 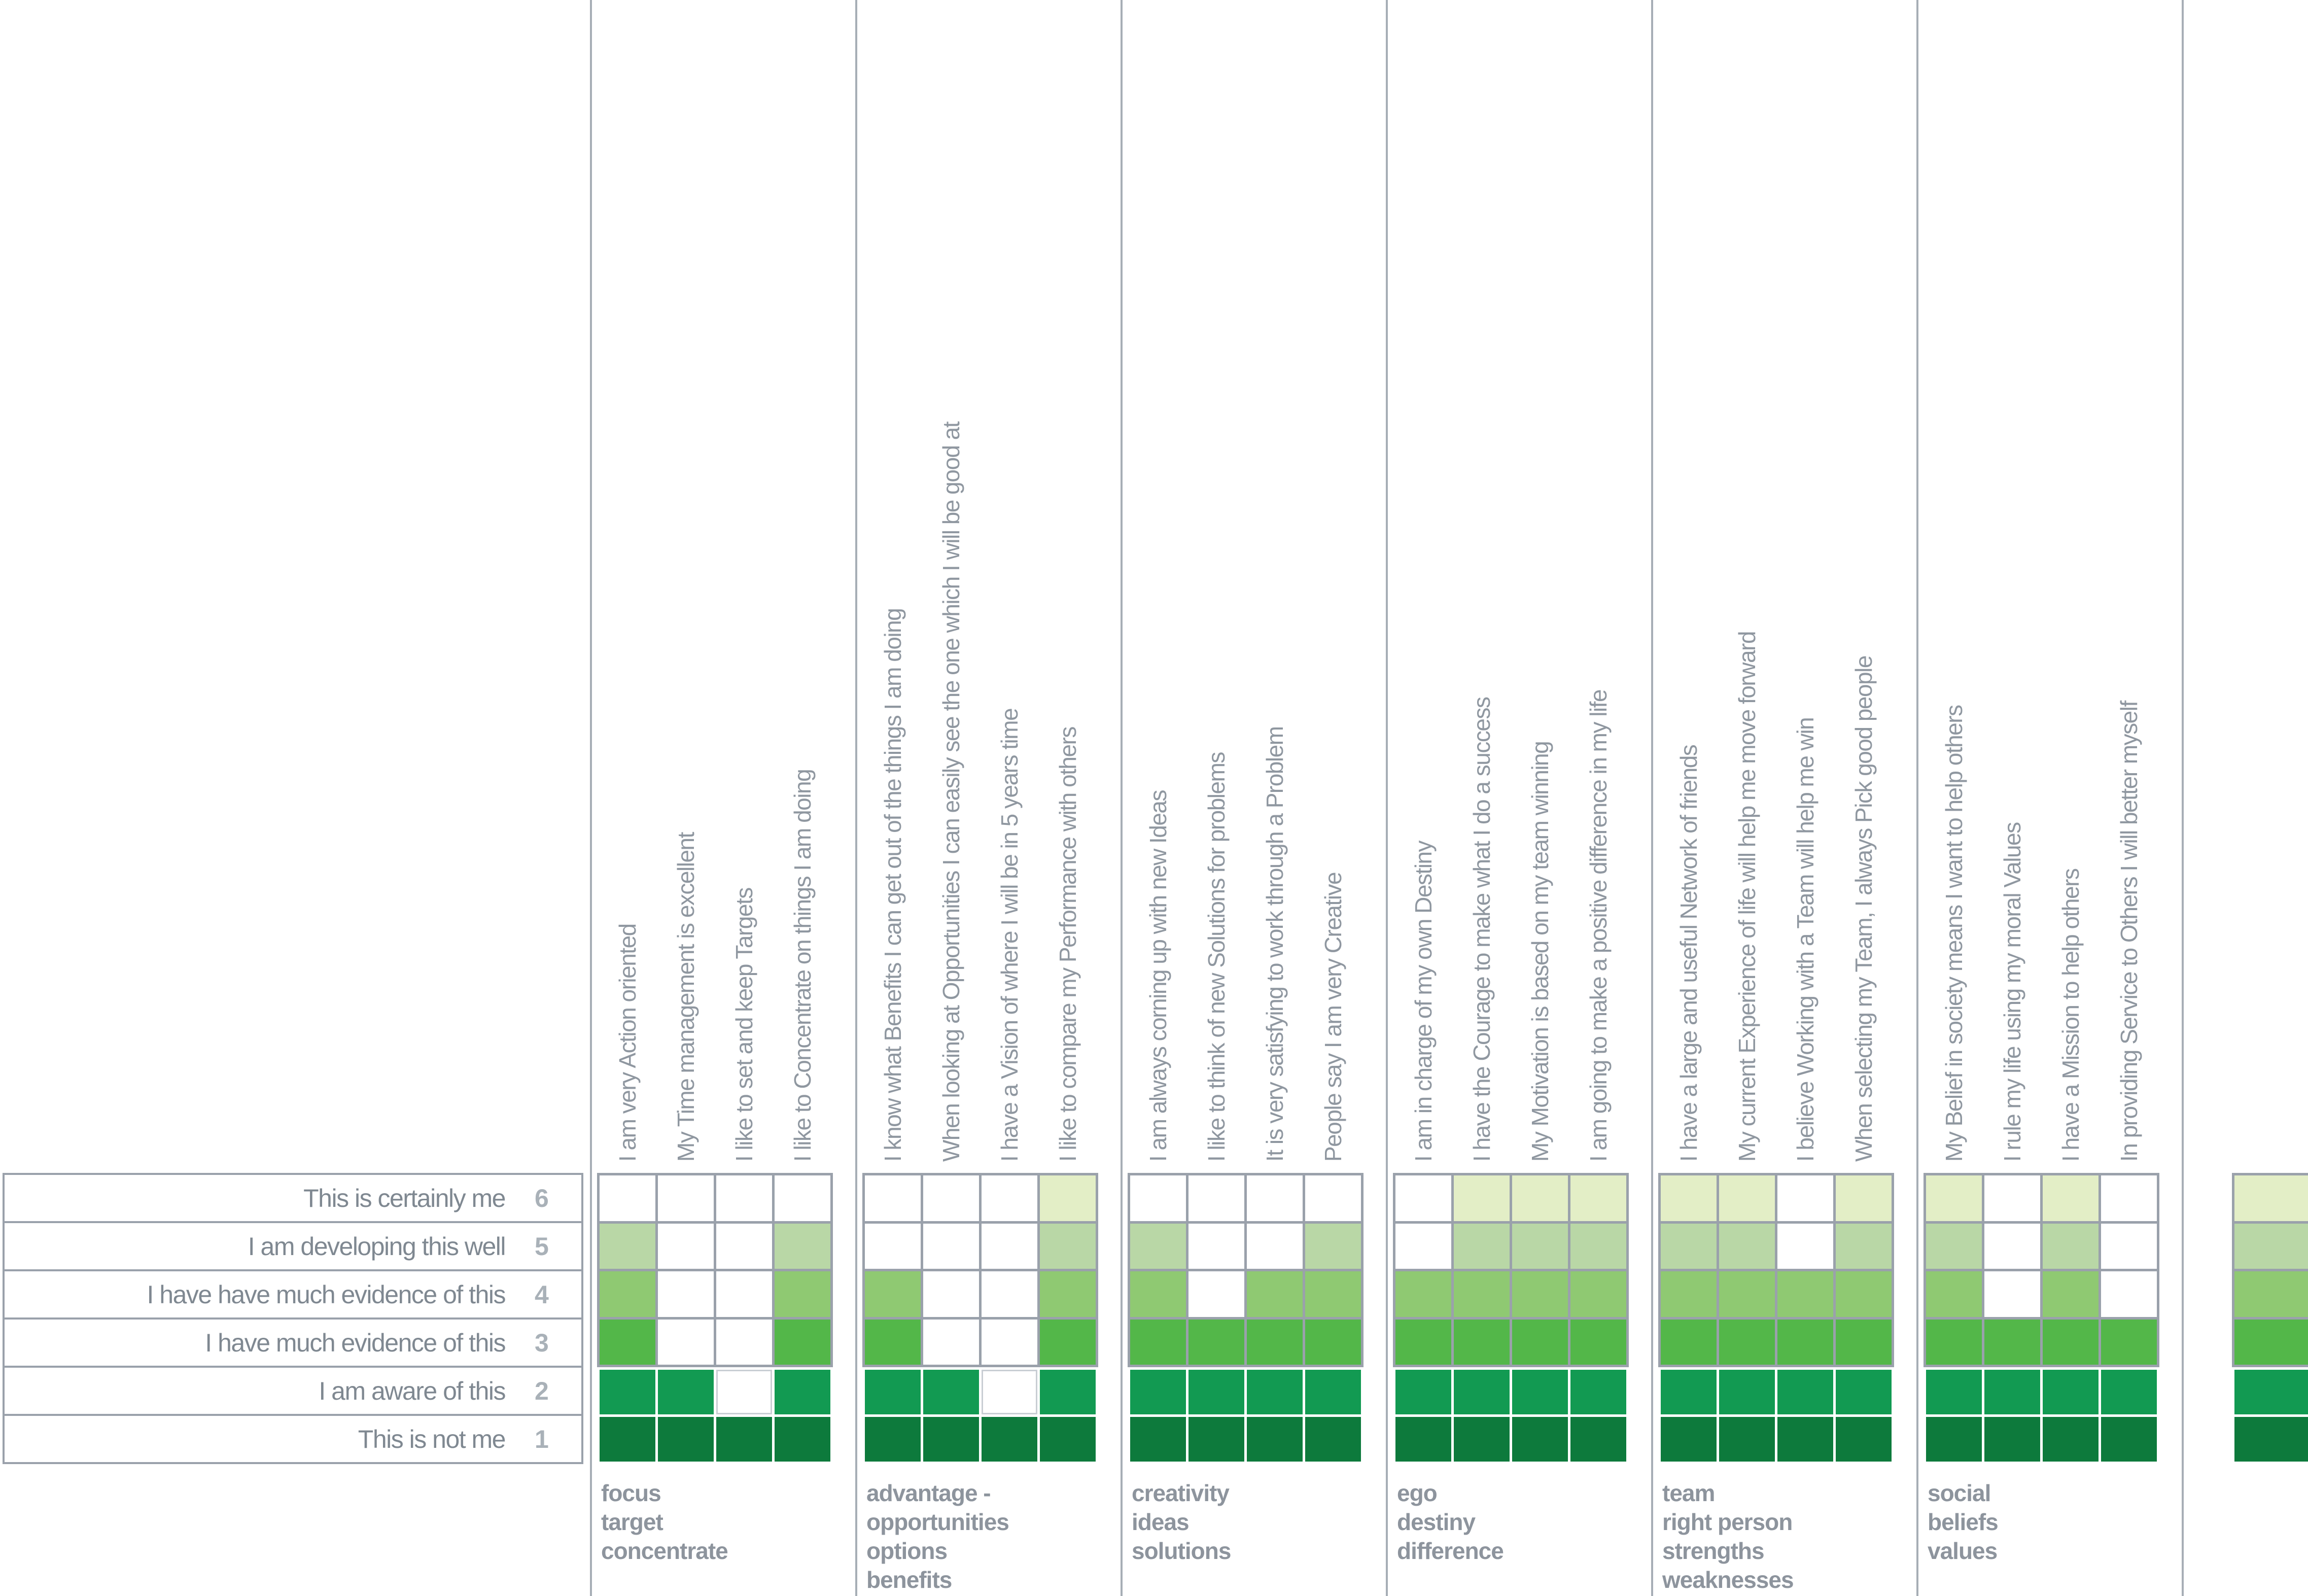 What do you see at coordinates (293, 1198) in the screenshot?
I see `legend-row: This is certainly me 6` at bounding box center [293, 1198].